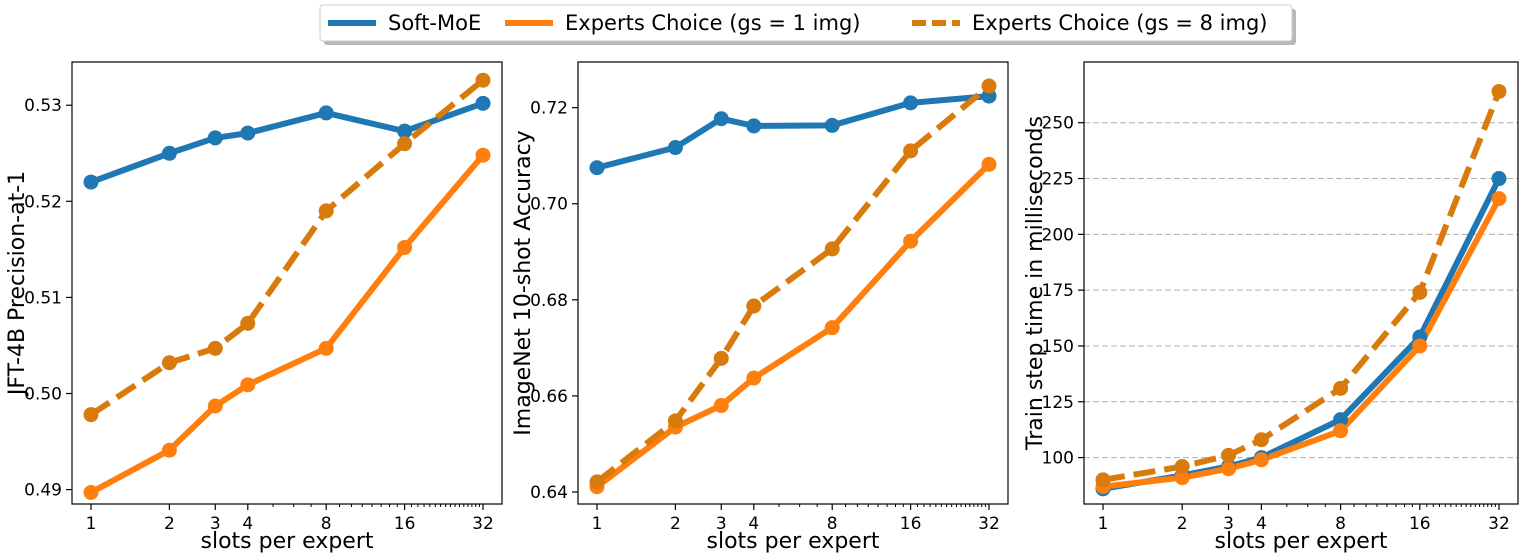 The width and height of the screenshot is (1523, 558). What do you see at coordinates (1035, 283) in the screenshot?
I see `y-axis-label: Train step time in milliseconds` at bounding box center [1035, 283].